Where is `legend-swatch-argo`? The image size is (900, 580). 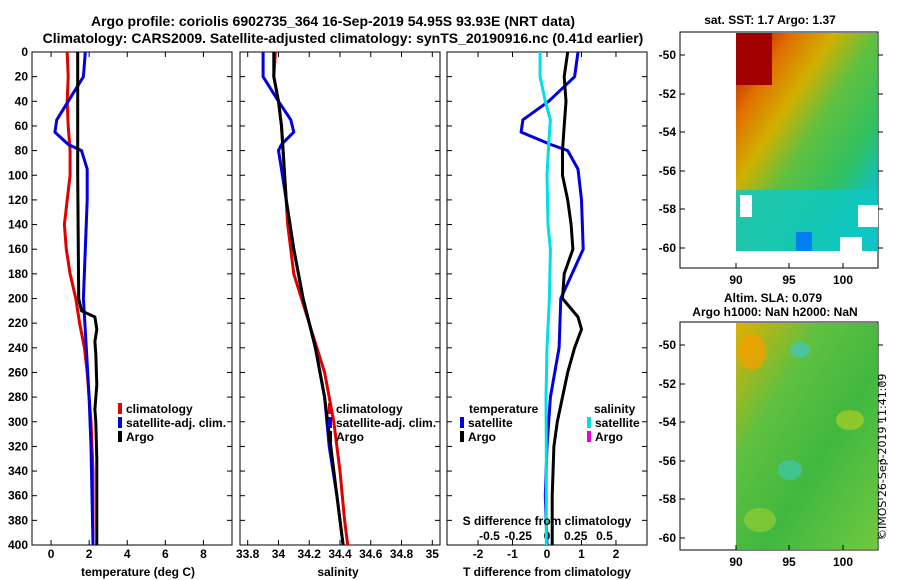 legend-swatch-argo is located at coordinates (330, 436).